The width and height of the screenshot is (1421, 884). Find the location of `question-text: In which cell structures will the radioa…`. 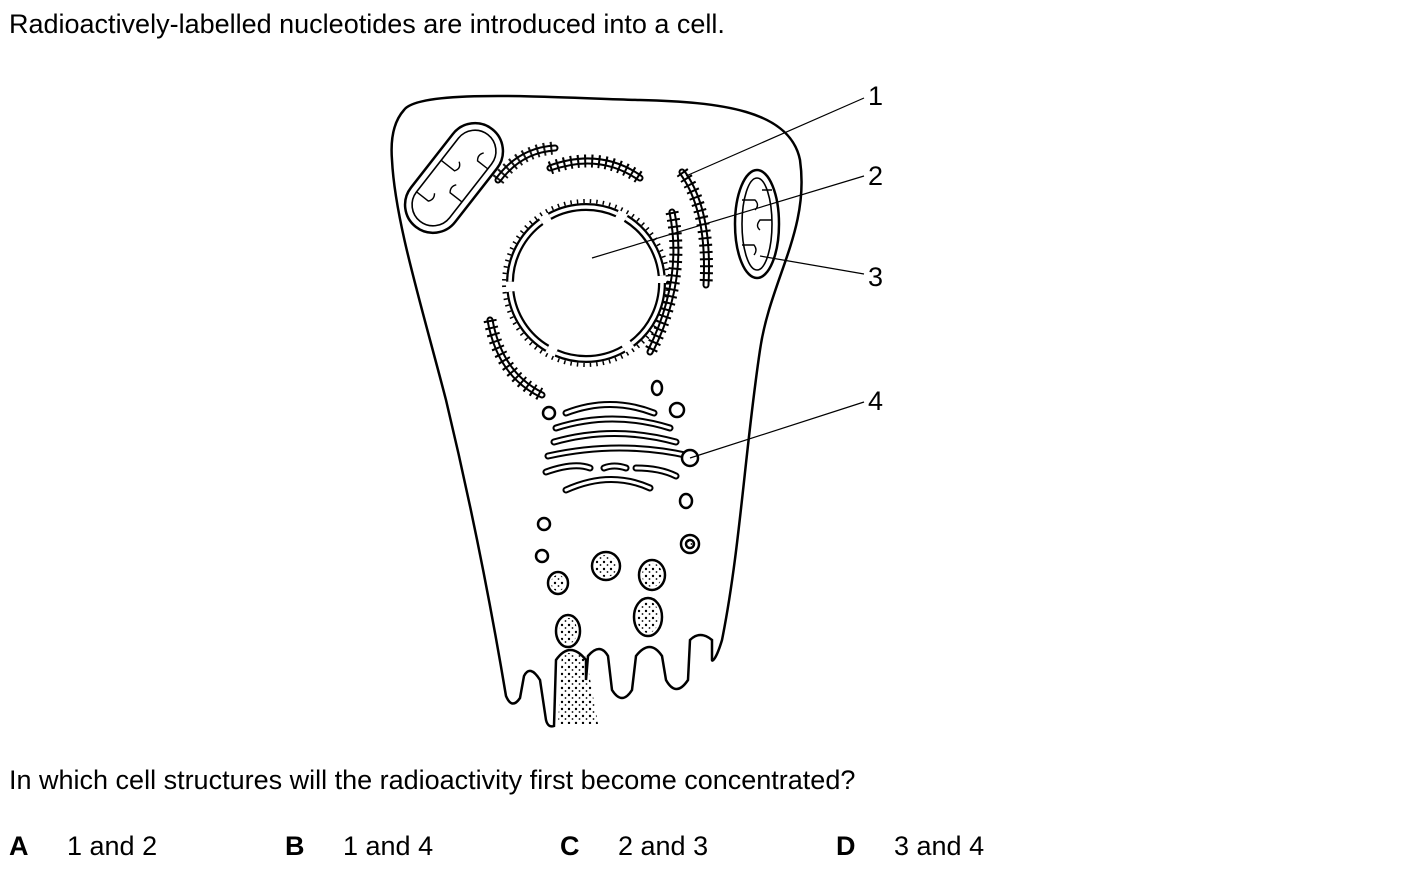

question-text: In which cell structures will the radioa… is located at coordinates (432, 780).